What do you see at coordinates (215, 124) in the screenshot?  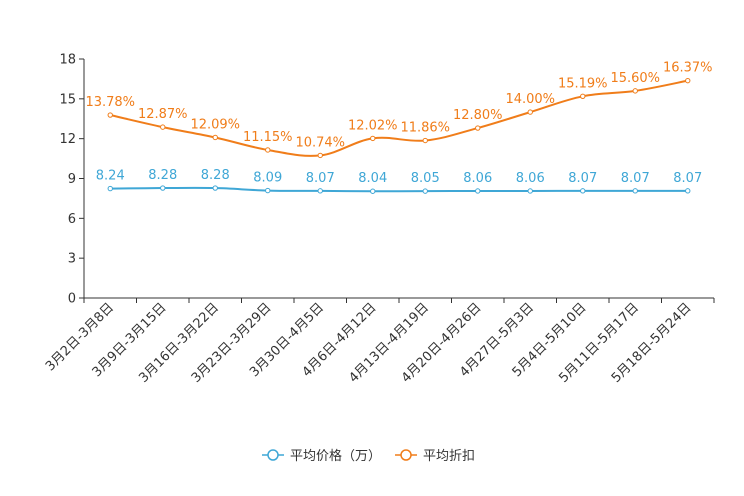 I see `data-label: 12.09%` at bounding box center [215, 124].